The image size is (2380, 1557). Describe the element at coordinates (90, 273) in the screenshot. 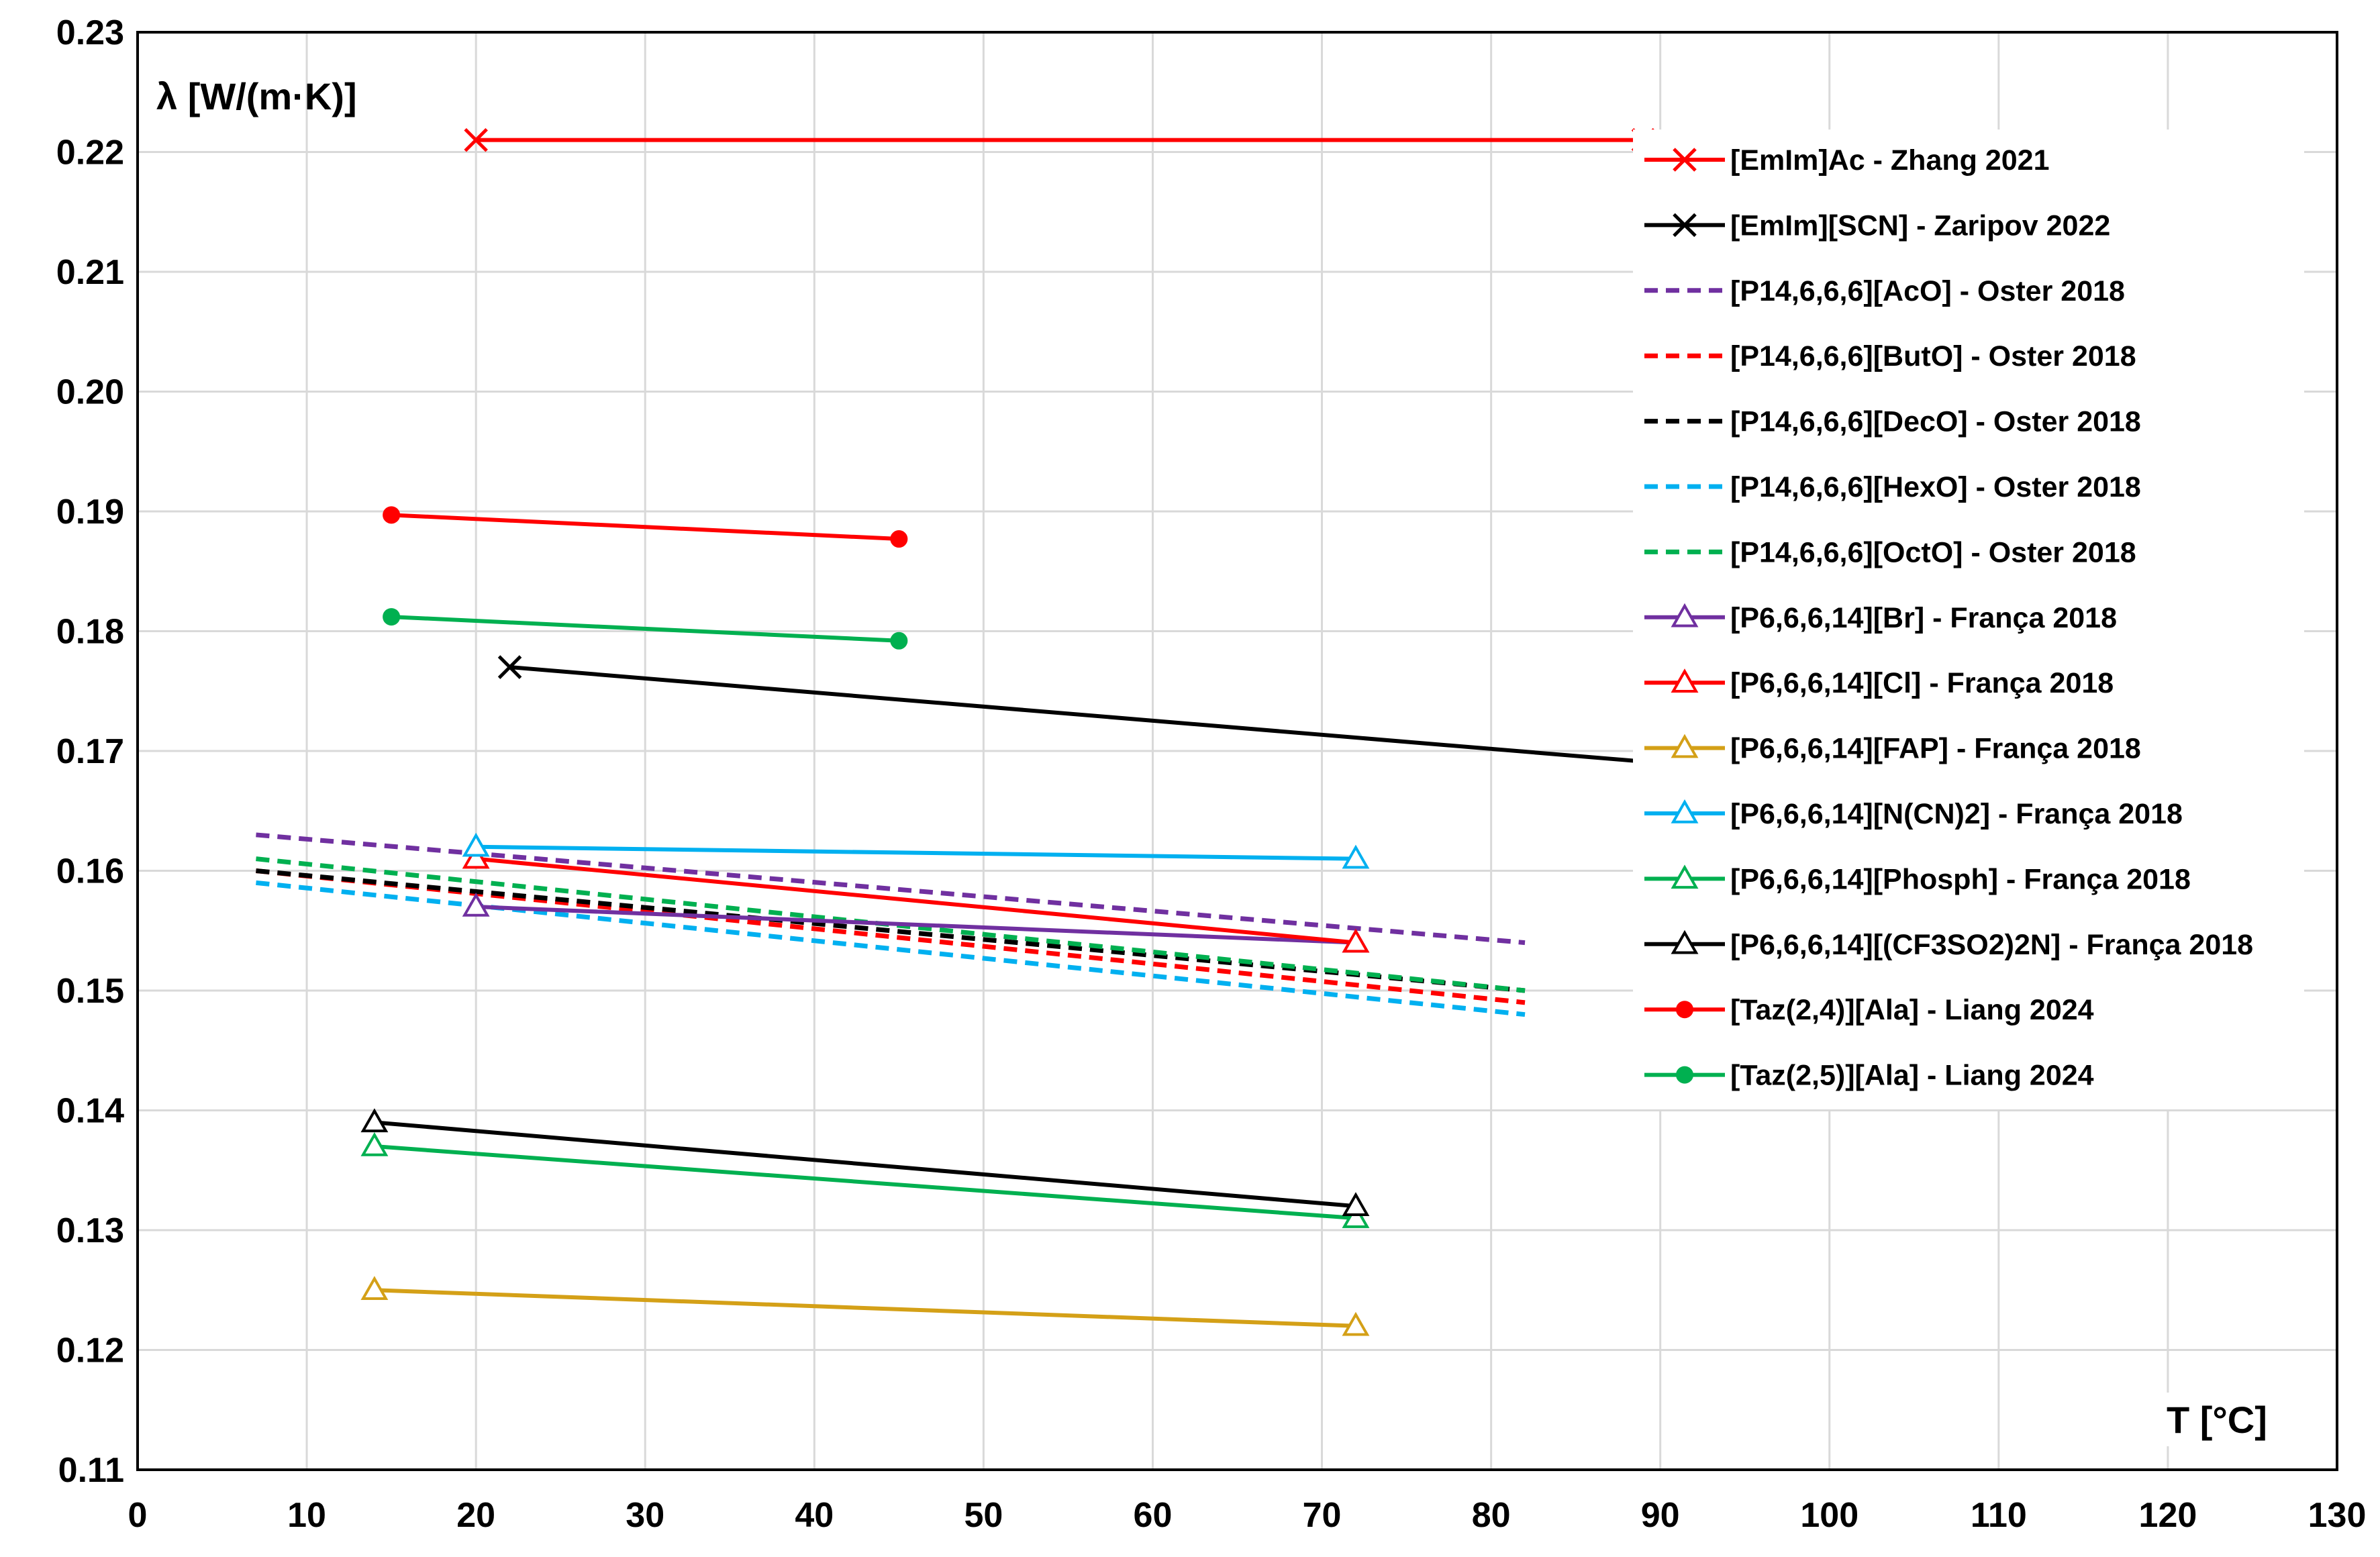

I see `y-tick-label: 0.21` at that location.